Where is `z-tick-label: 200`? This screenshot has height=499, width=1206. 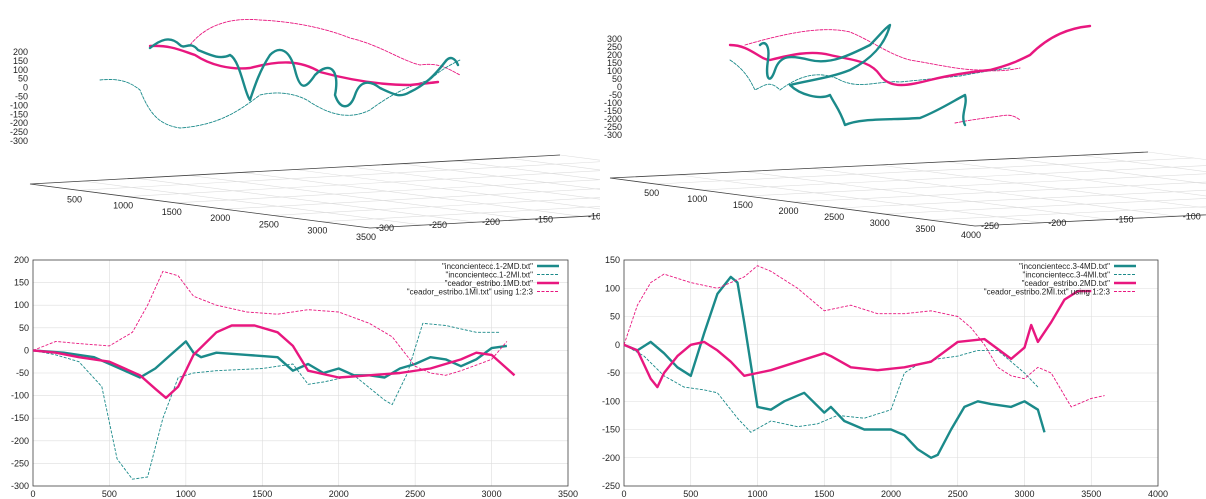 z-tick-label: 200 is located at coordinates (20, 52).